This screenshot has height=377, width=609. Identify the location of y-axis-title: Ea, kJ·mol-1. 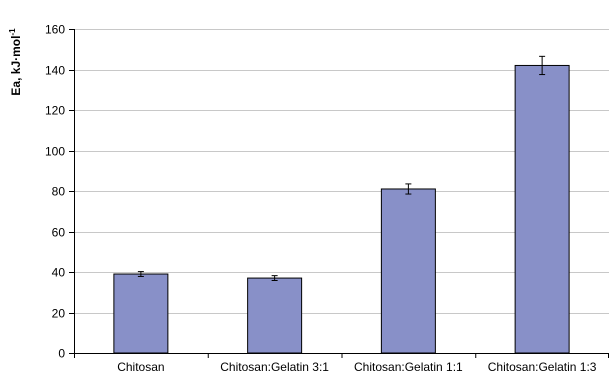
(15, 62).